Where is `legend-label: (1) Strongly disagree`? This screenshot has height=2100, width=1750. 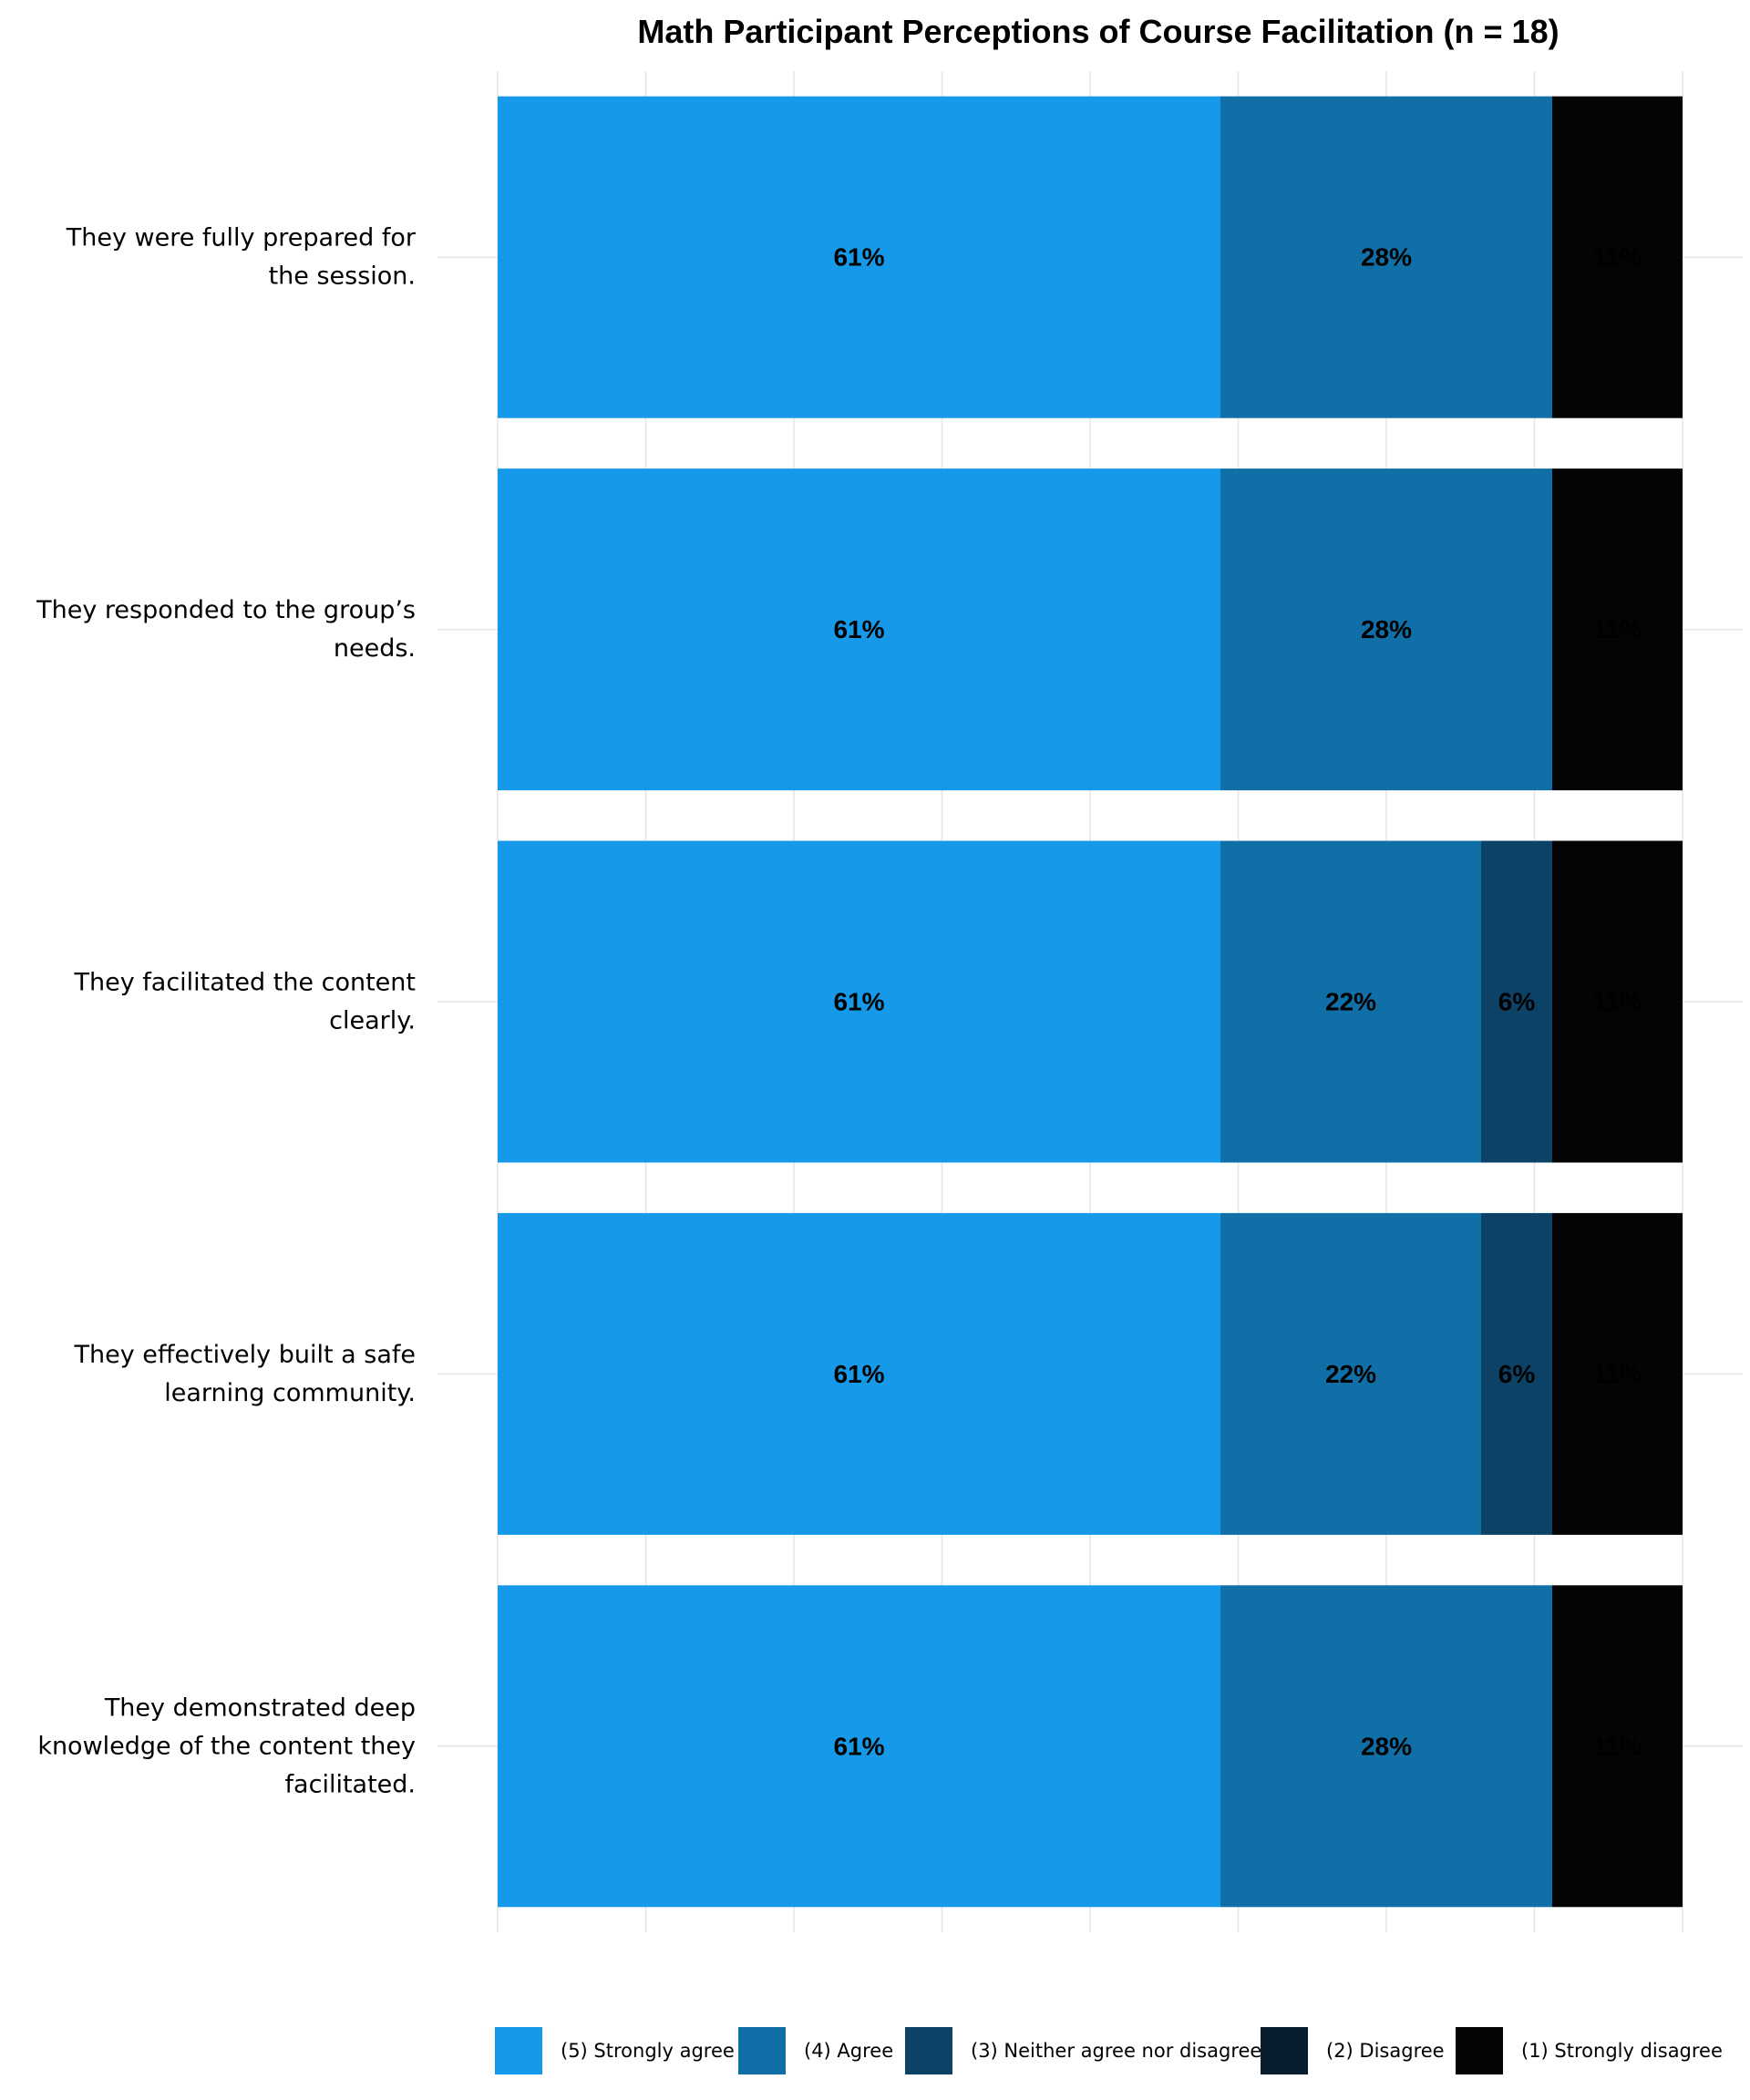
legend-label: (1) Strongly disagree is located at coordinates (1622, 2051).